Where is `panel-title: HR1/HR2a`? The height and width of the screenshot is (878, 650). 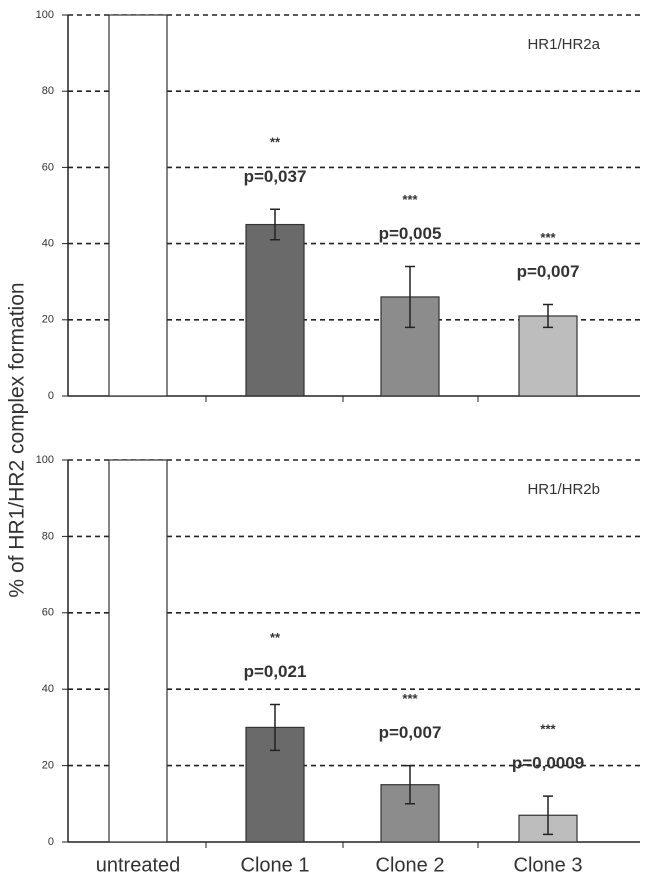 panel-title: HR1/HR2a is located at coordinates (563, 44).